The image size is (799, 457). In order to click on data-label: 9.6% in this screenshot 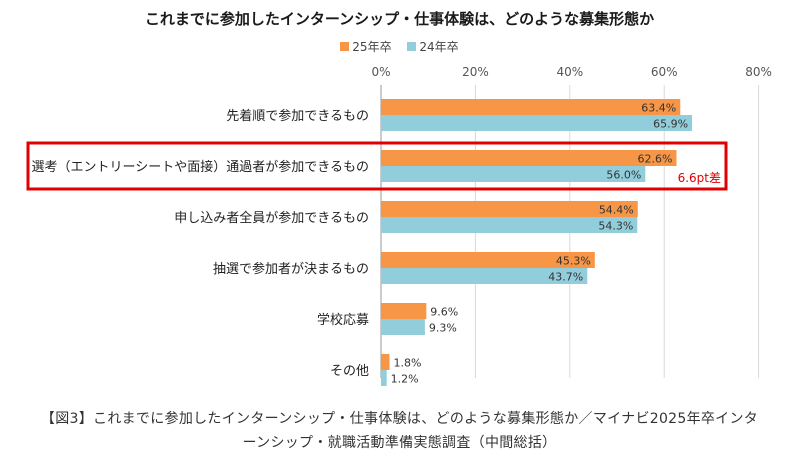, I will do `click(444, 312)`.